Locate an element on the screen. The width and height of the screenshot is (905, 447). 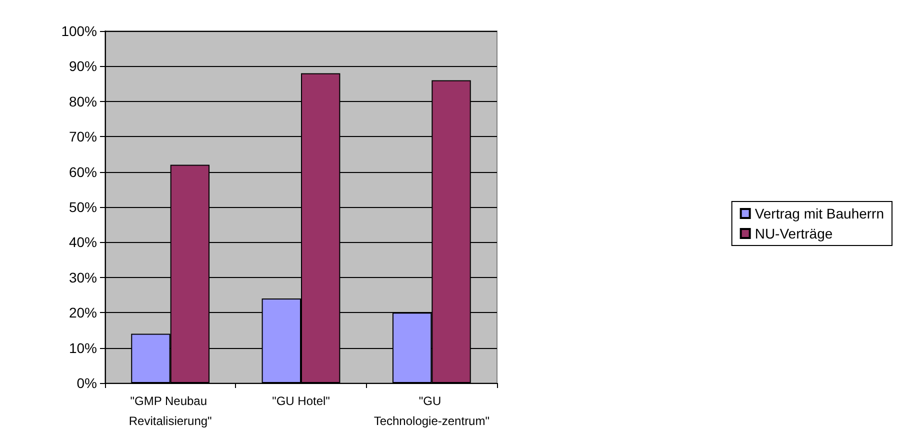
x-tick-label: "GU Technologie-zentrum" is located at coordinates (432, 411).